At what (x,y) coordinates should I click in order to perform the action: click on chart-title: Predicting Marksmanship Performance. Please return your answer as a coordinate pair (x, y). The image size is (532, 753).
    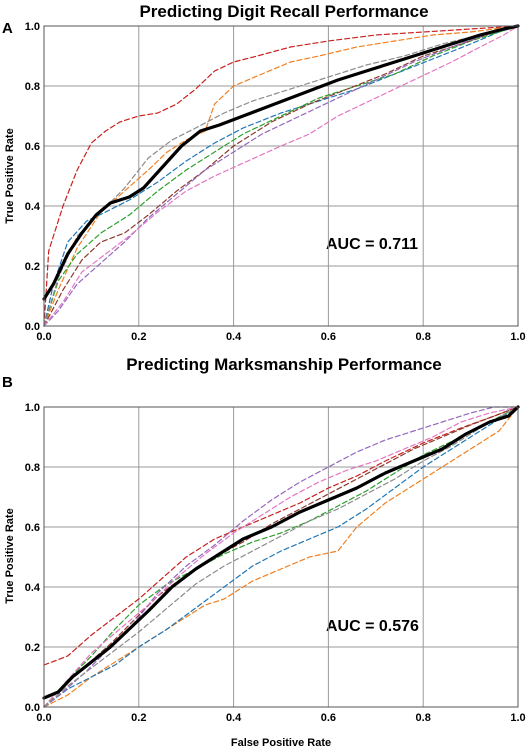
    Looking at the image, I should click on (284, 364).